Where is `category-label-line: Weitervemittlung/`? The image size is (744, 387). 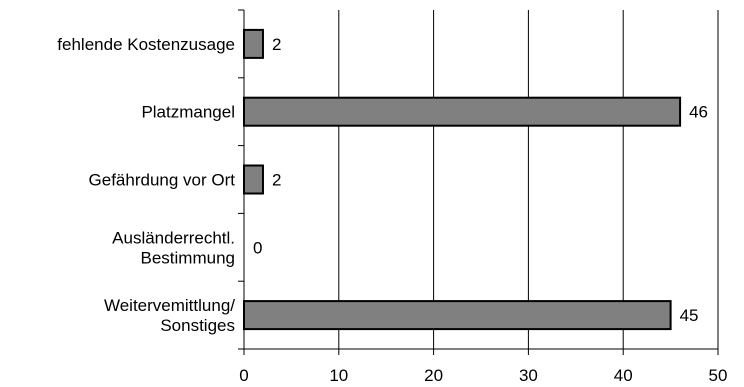
category-label-line: Weitervemittlung/ is located at coordinates (169, 305).